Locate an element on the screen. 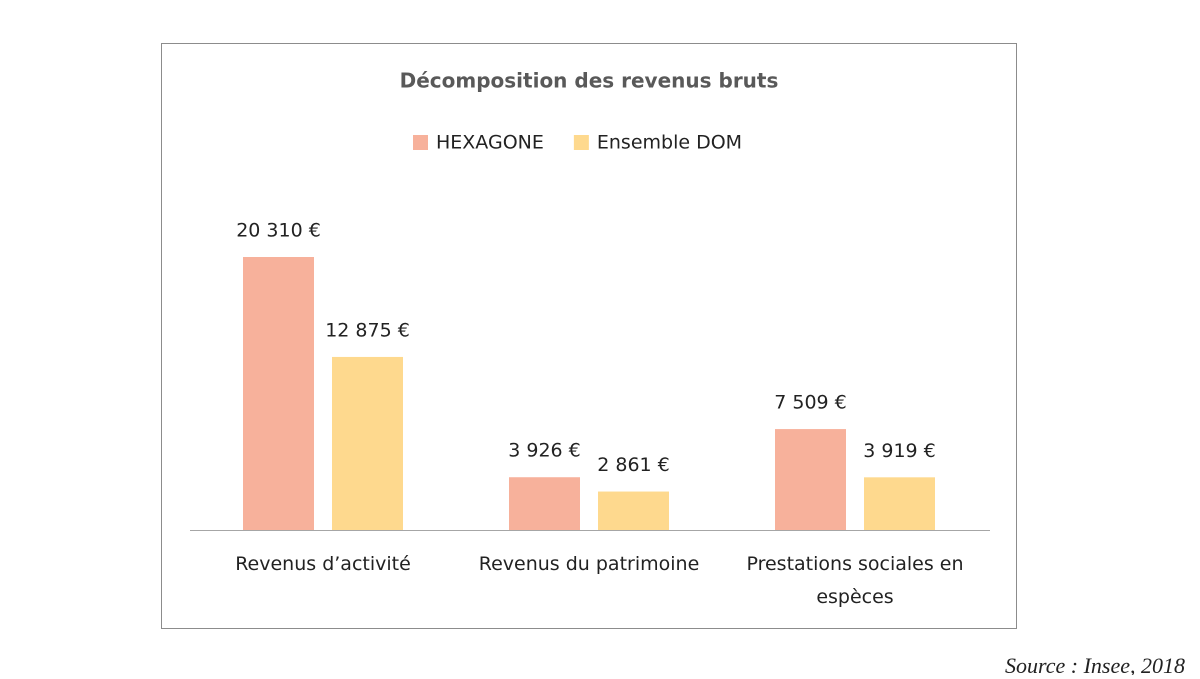 Image resolution: width=1200 pixels, height=679 pixels. x-tick-label: Revenus d’activité is located at coordinates (323, 564).